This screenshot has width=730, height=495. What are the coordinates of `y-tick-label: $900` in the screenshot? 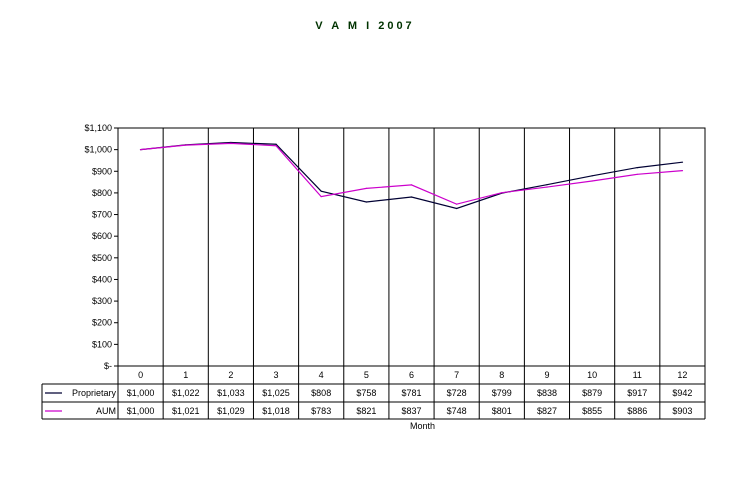 It's located at (102, 171).